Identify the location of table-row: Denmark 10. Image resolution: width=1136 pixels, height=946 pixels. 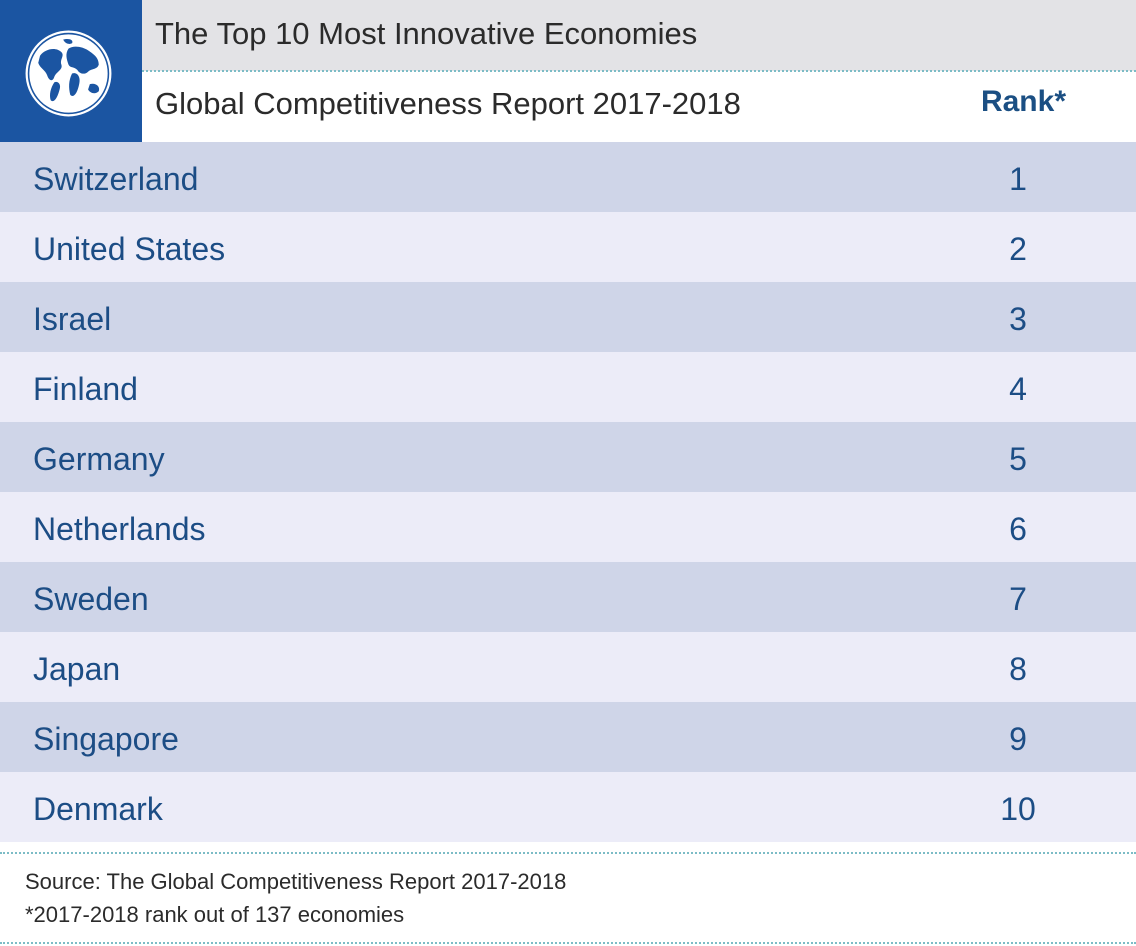
(568, 807).